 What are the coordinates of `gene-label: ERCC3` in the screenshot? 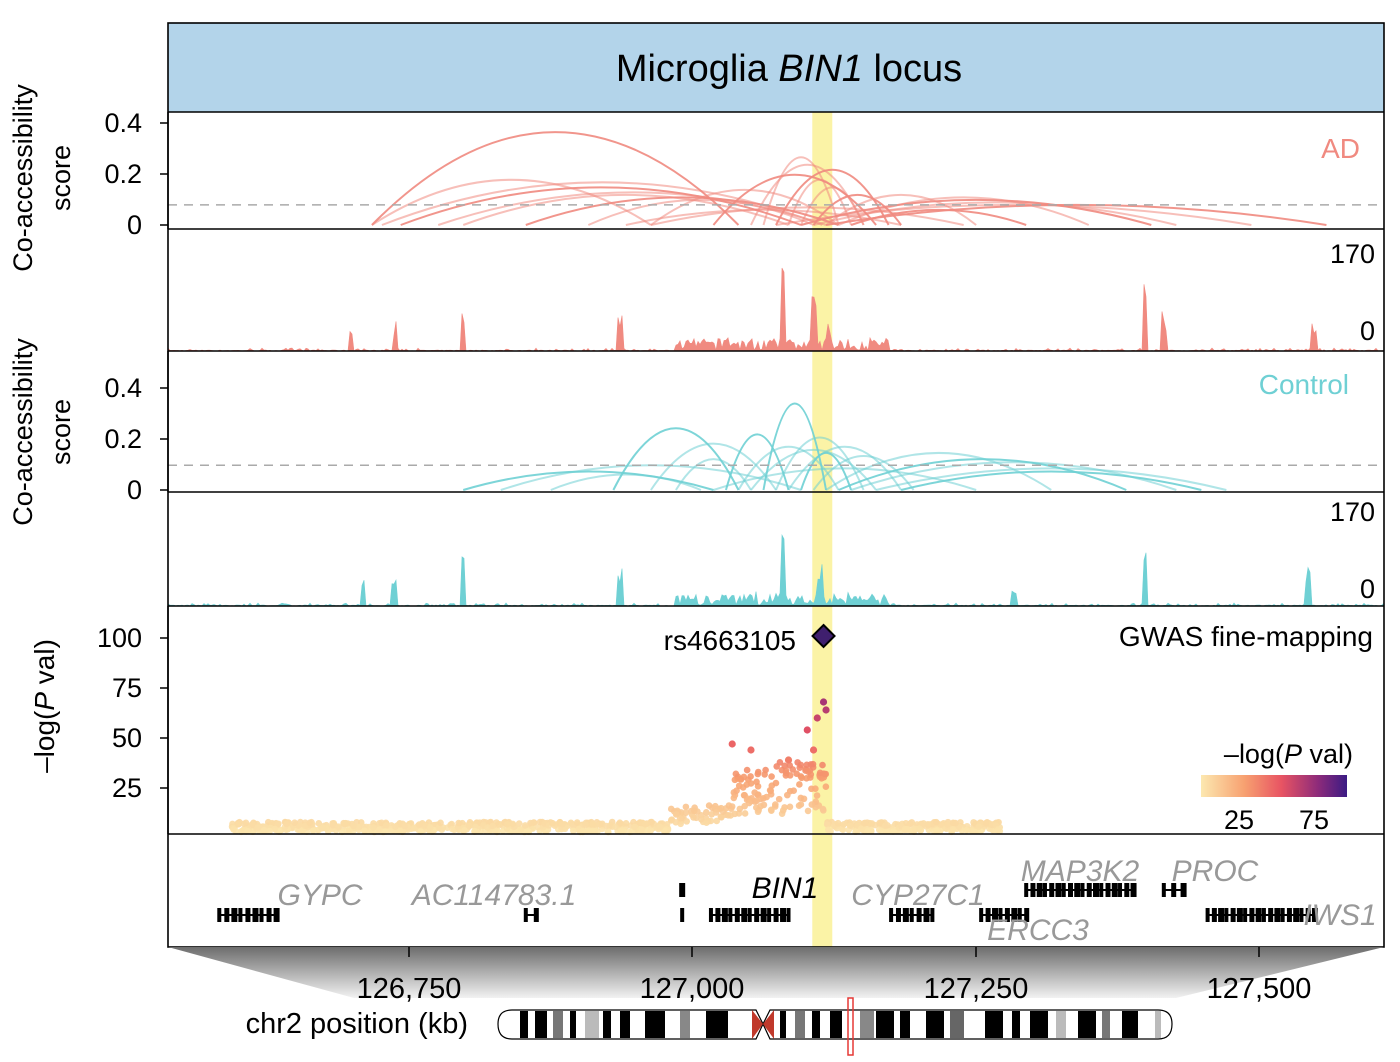 It's located at (1038, 930).